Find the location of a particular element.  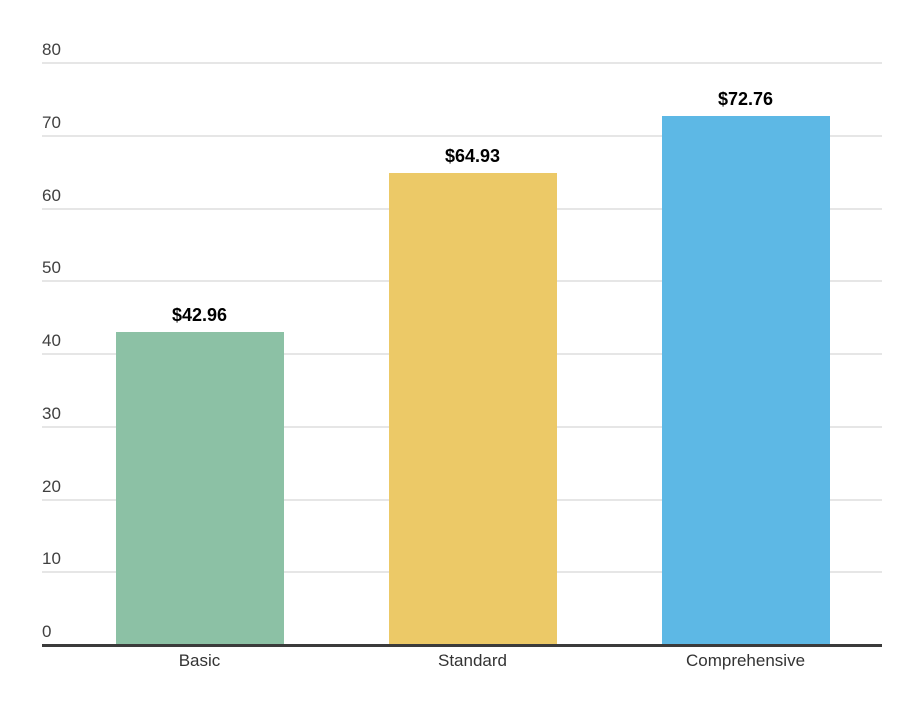

x-axis-category-label: Comprehensive is located at coordinates (745, 660).